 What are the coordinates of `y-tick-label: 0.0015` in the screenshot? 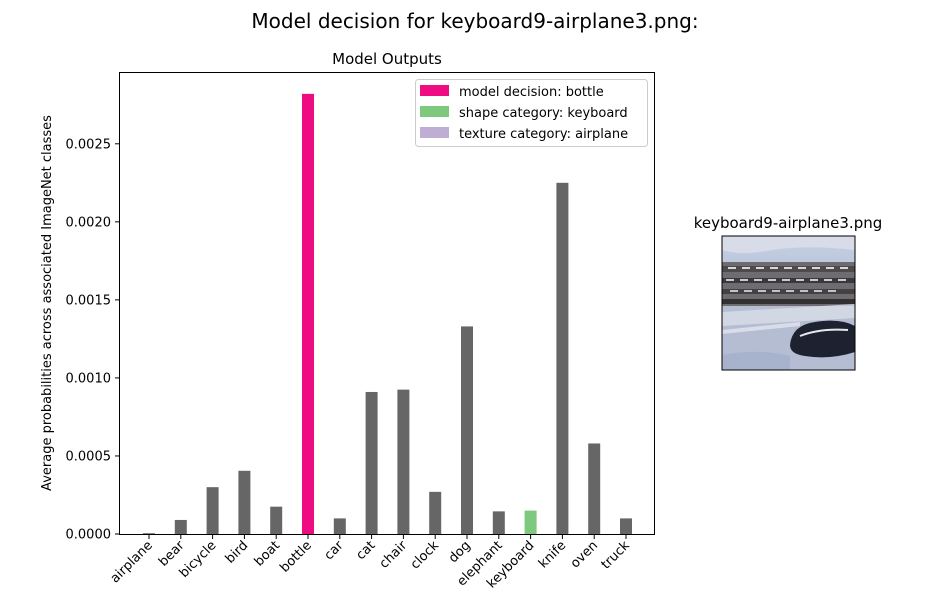 It's located at (89, 300).